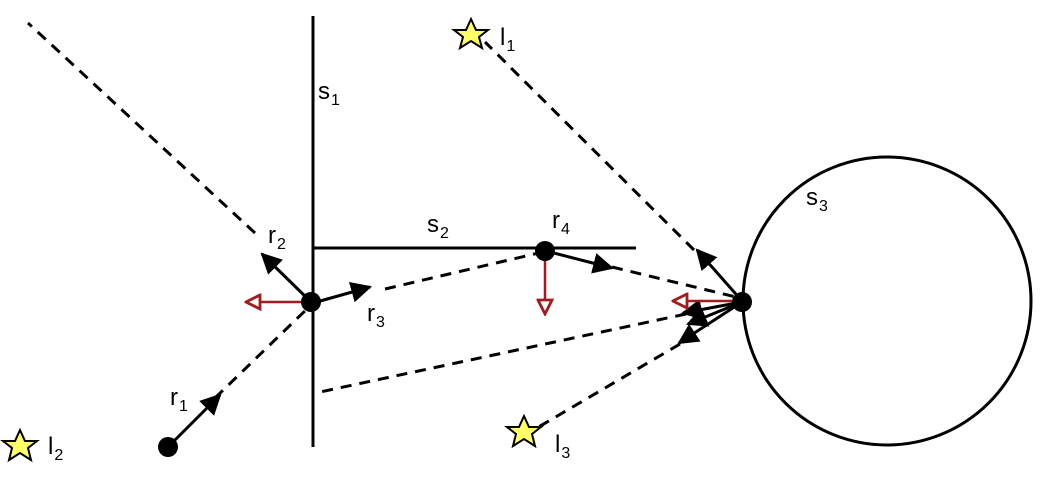  What do you see at coordinates (464, 270) in the screenshot?
I see `dashed-ray-r3-to-r4` at bounding box center [464, 270].